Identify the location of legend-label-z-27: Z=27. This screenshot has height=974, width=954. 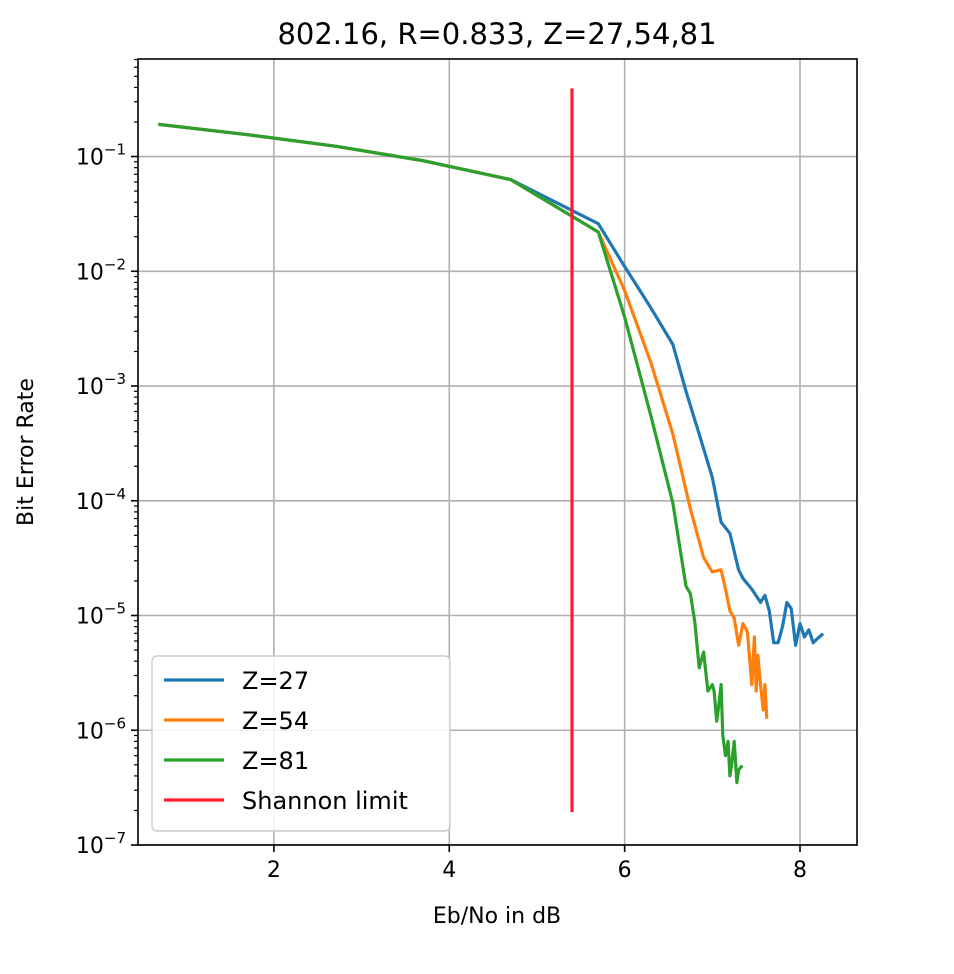
(275, 681).